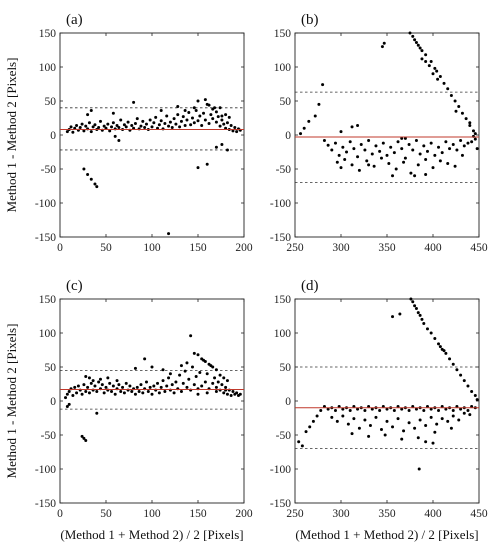 Image resolution: width=494 pixels, height=550 pixels. I want to click on panel-label: (d), so click(310, 286).